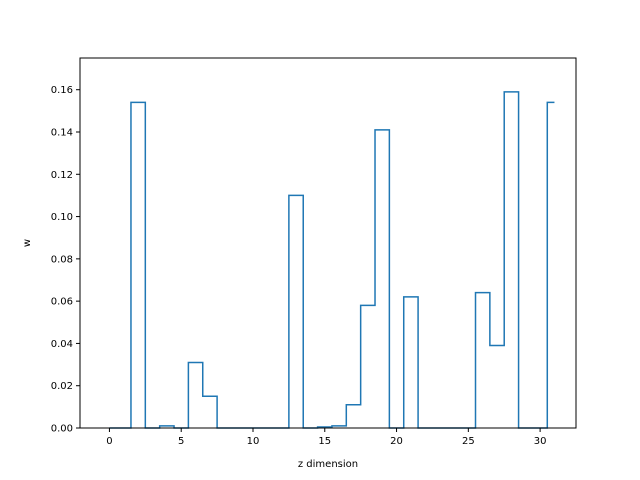  Describe the element at coordinates (181, 441) in the screenshot. I see `x-tick-label: 5` at that location.